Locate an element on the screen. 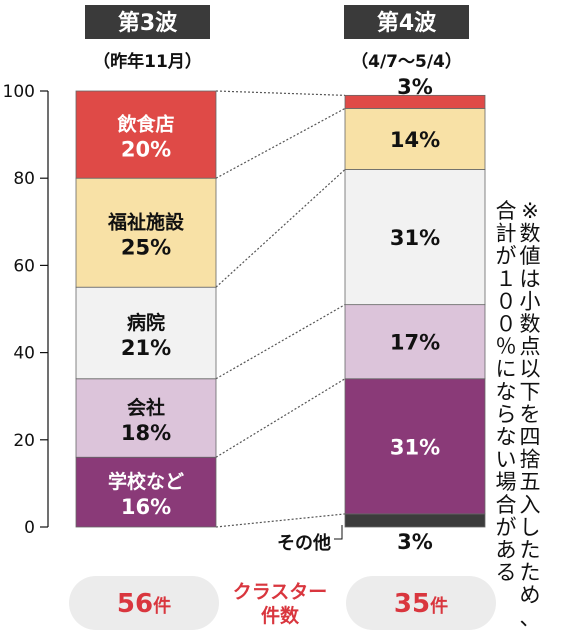 This screenshot has height=640, width=565. bar-headers: 第3波 （昨年11月） 第4波 （4/7〜5/4） is located at coordinates (277, 38).